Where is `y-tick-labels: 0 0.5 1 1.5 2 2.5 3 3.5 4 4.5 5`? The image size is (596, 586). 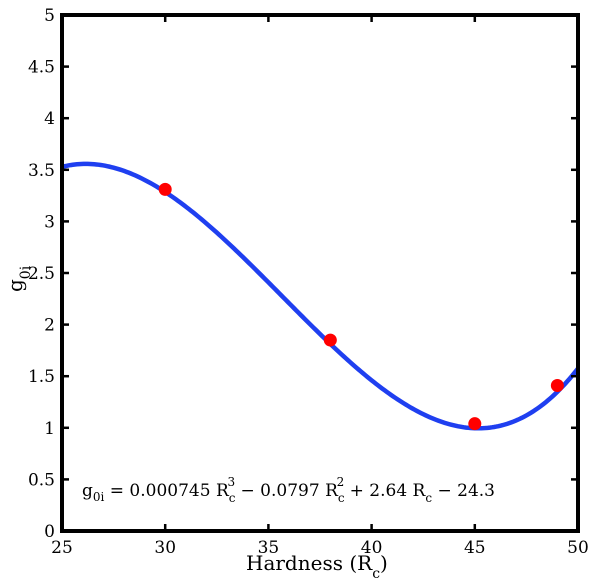 y-tick-labels: 0 0.5 1 1.5 2 2.5 3 3.5 4 4.5 5 is located at coordinates (41, 274).